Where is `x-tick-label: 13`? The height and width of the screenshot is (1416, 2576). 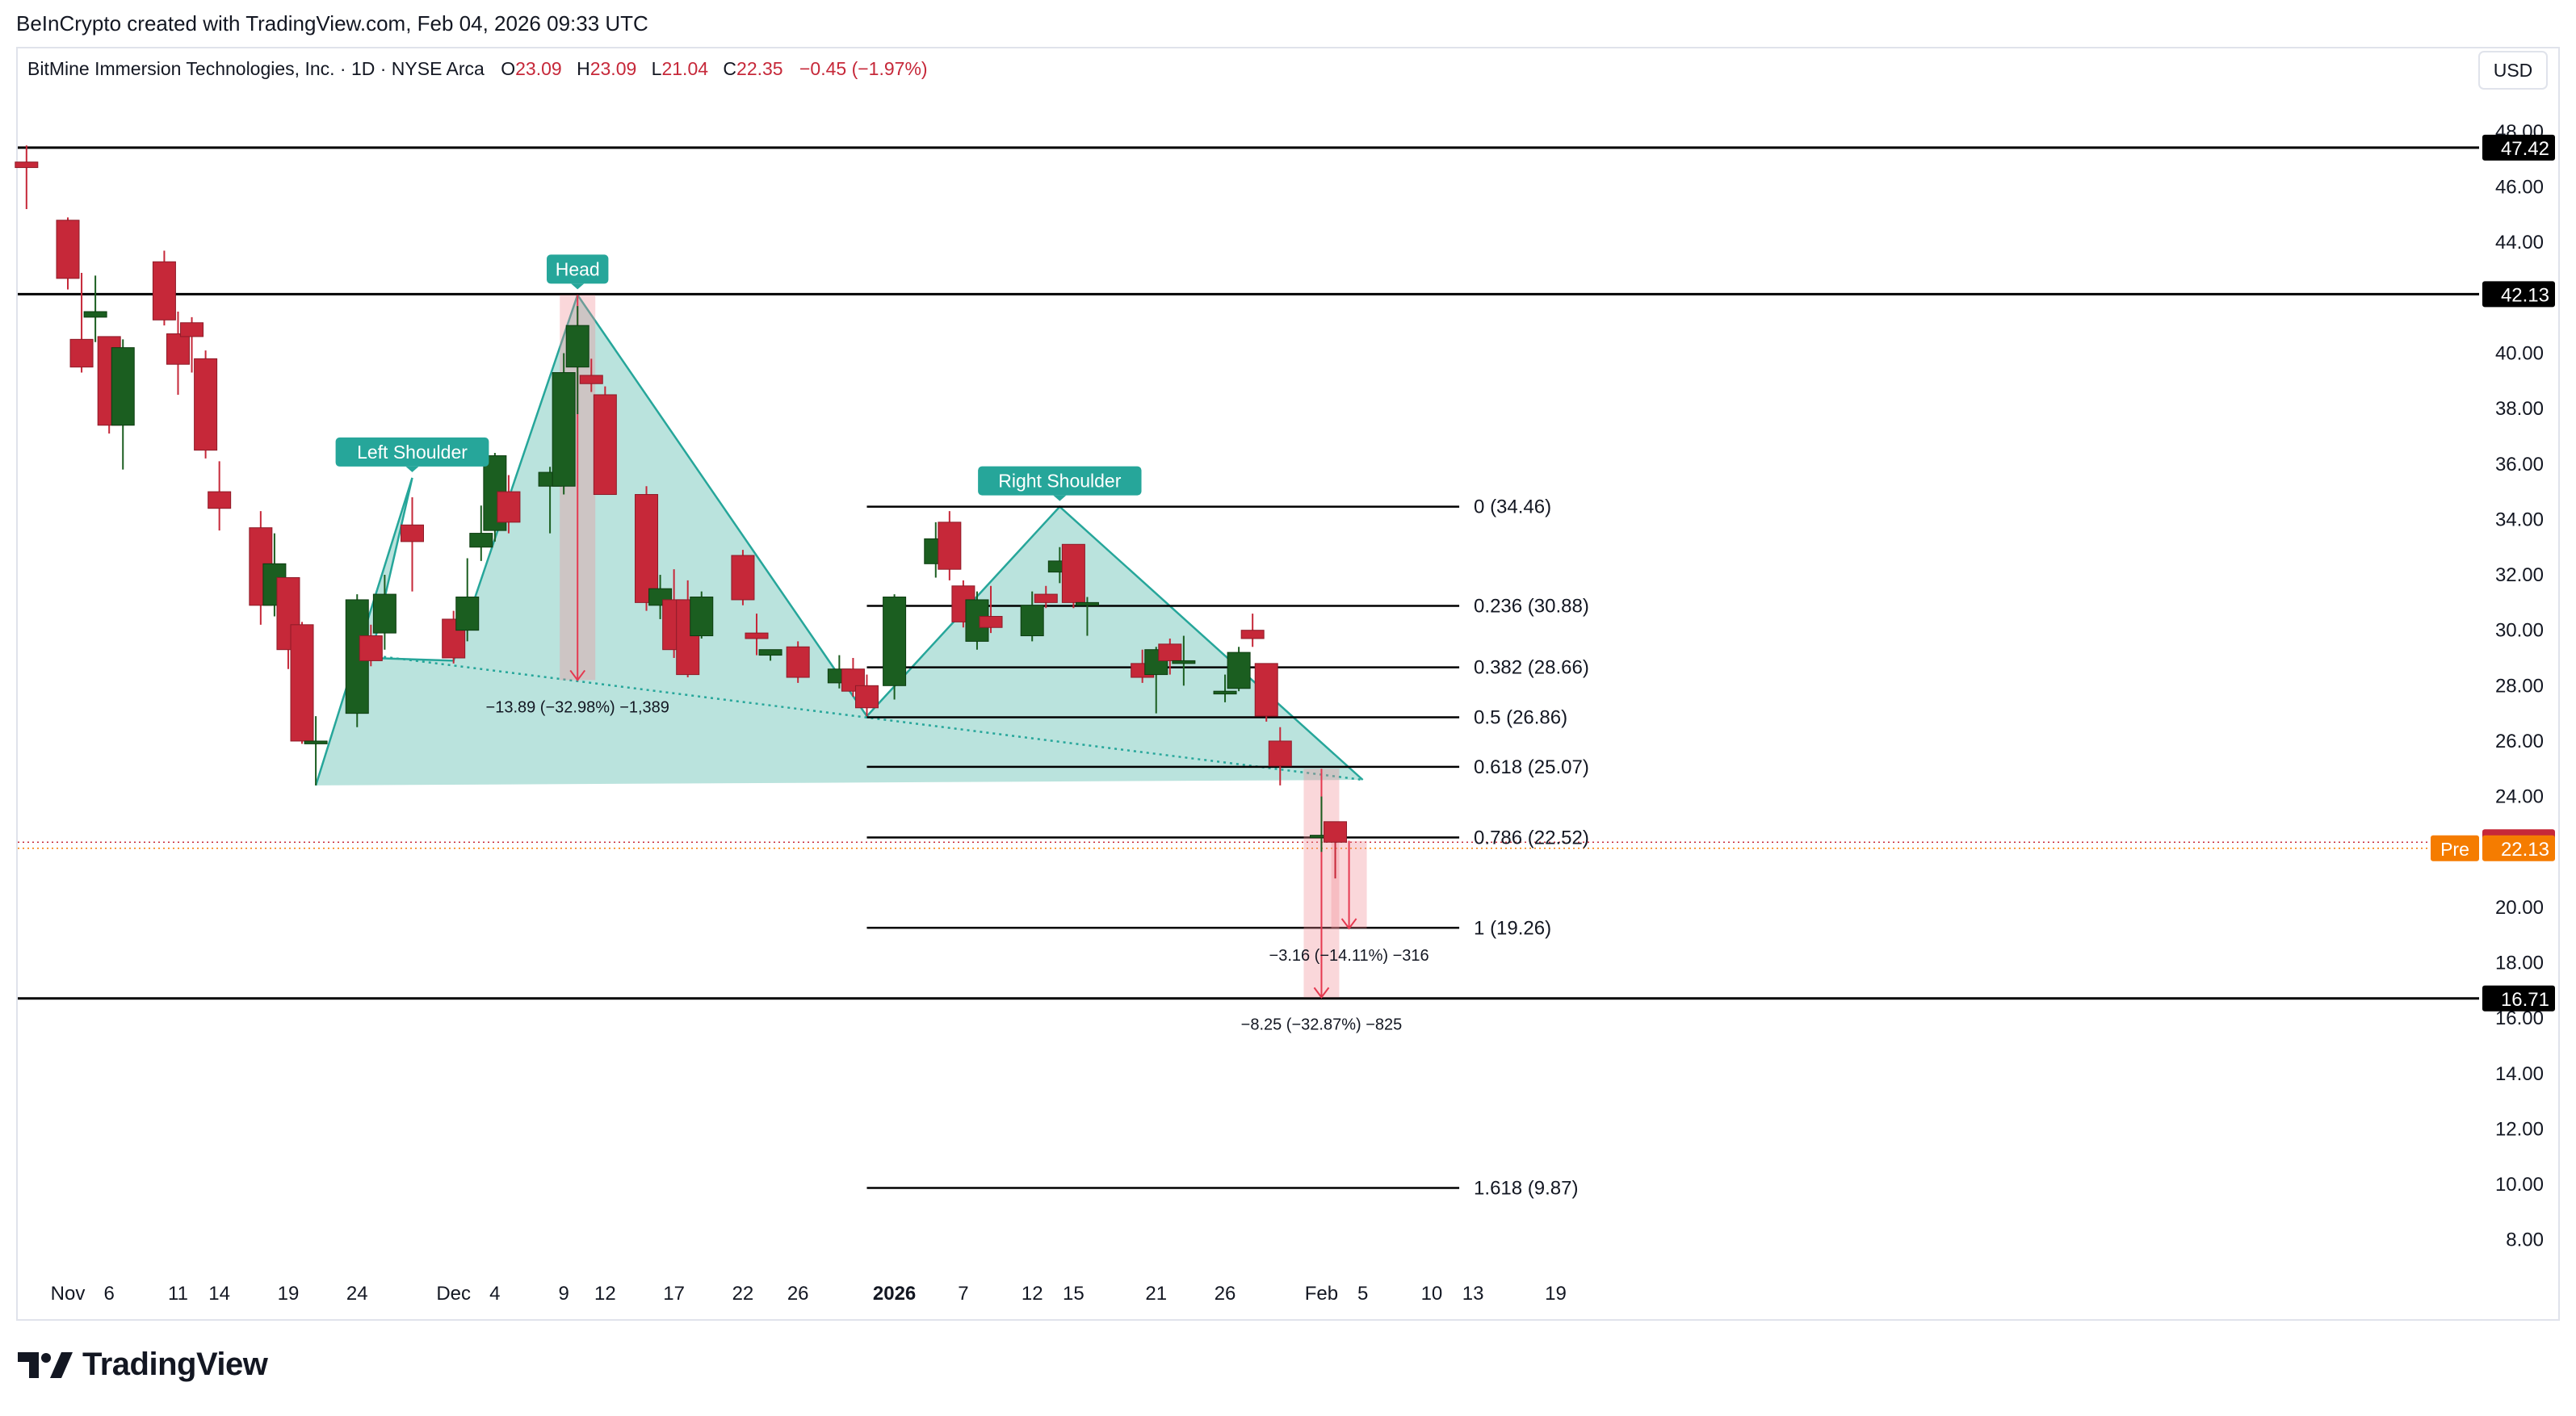
x-tick-label: 13 is located at coordinates (1473, 1294).